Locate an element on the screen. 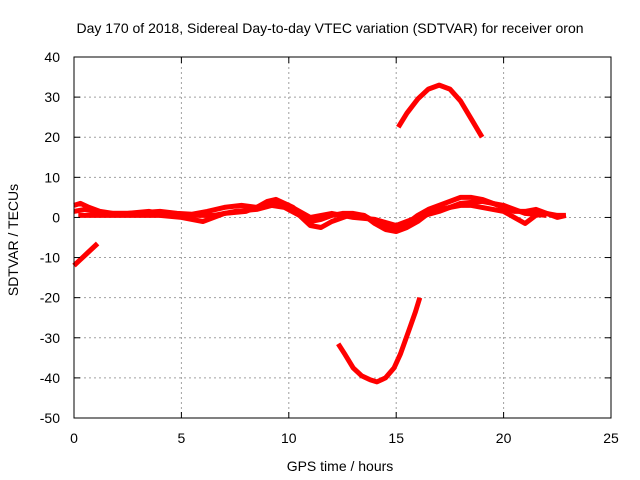 Image resolution: width=640 pixels, height=480 pixels. y-tick-label: -30 is located at coordinates (50, 338).